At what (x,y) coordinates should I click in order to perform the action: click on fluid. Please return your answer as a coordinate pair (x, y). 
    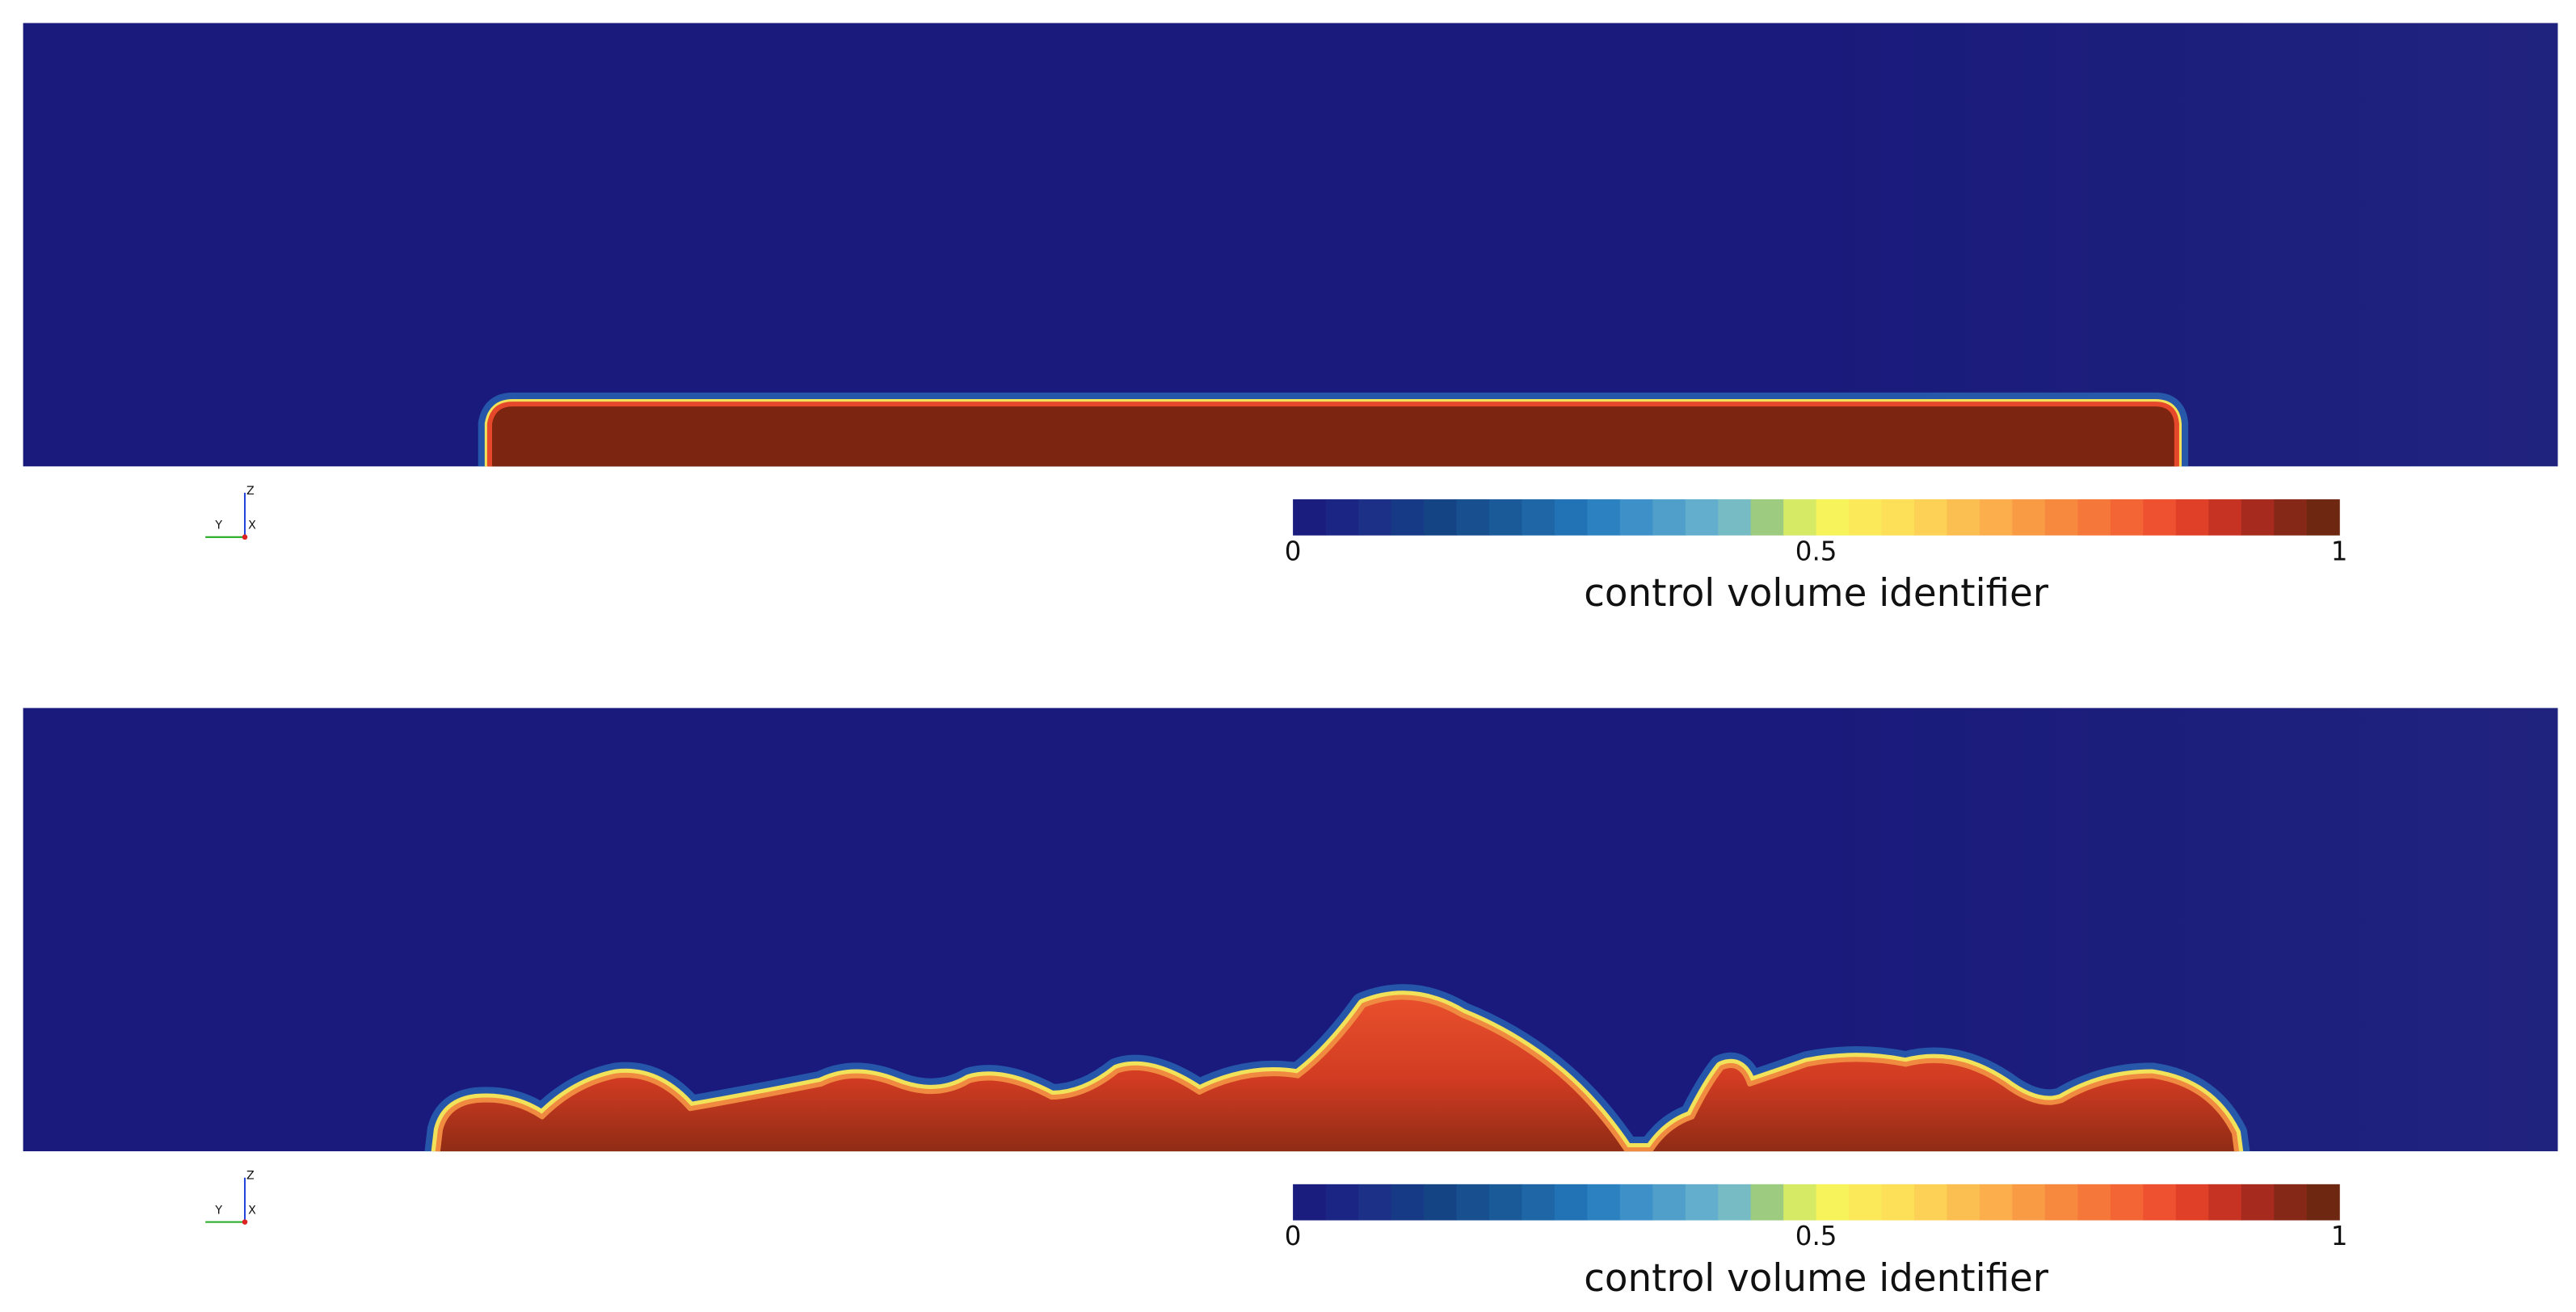
    Looking at the image, I should click on (1337, 1073).